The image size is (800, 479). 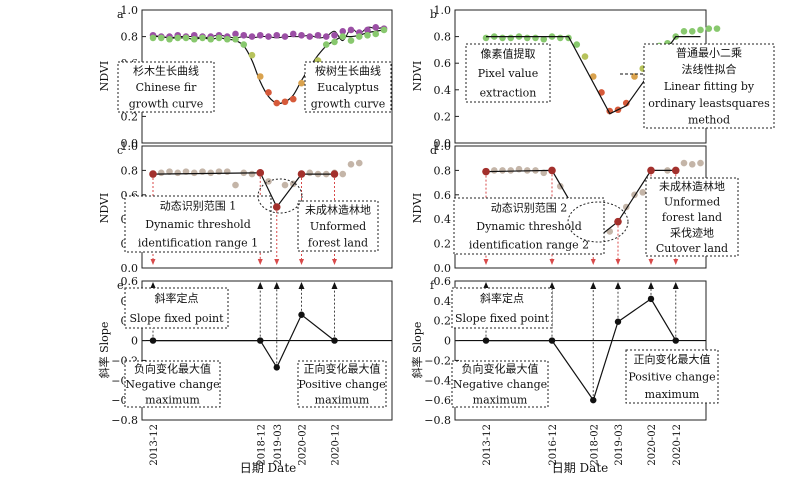 I want to click on panel-e-up-arrow, so click(x=260, y=285).